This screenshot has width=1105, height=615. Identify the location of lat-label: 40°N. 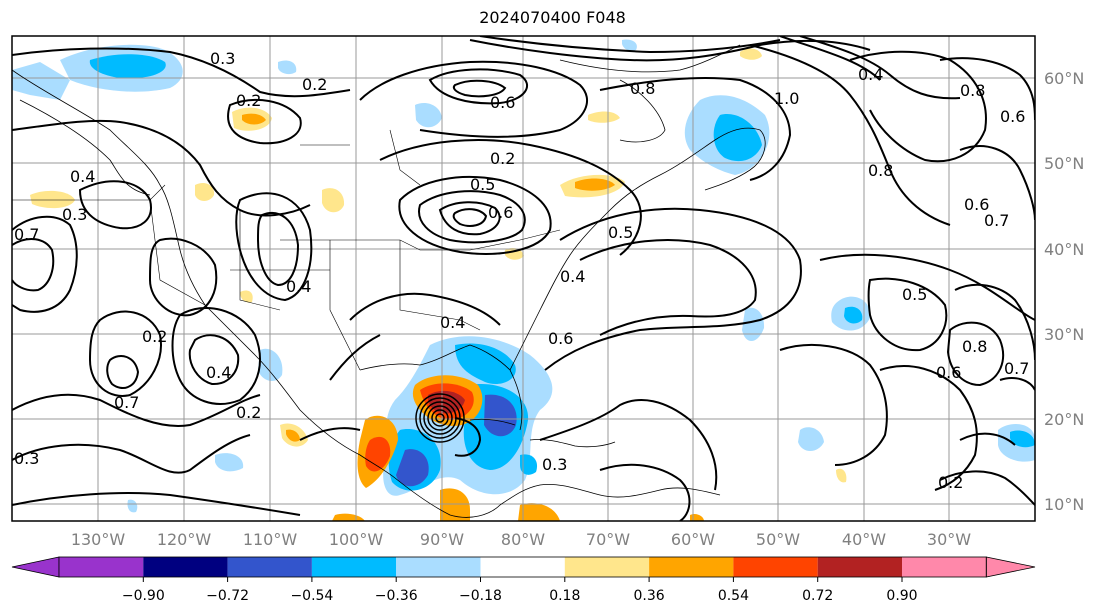
(1064, 249).